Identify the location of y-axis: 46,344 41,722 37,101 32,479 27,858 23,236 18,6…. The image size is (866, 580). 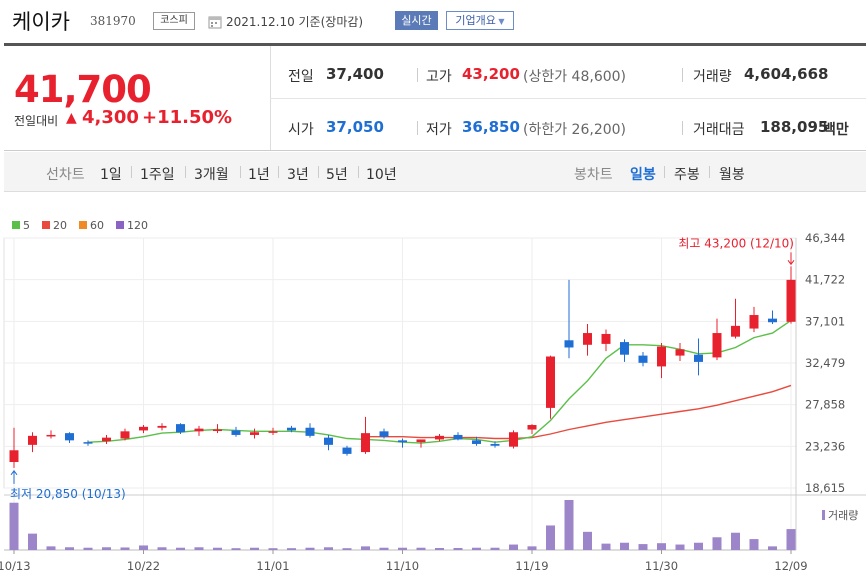
(825, 363).